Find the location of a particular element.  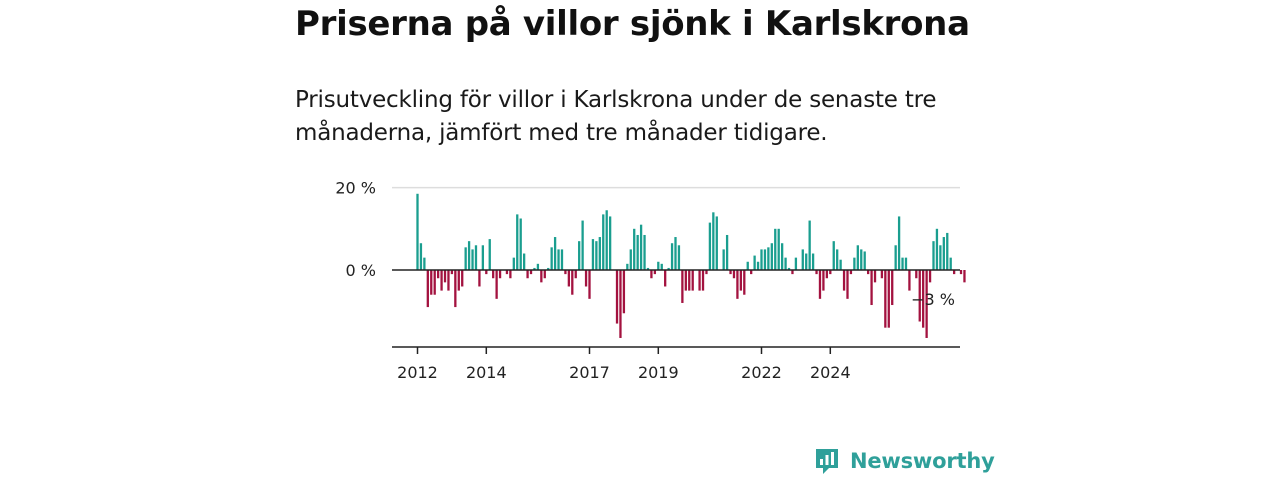

y-tick-label: 0 % is located at coordinates (361, 270).